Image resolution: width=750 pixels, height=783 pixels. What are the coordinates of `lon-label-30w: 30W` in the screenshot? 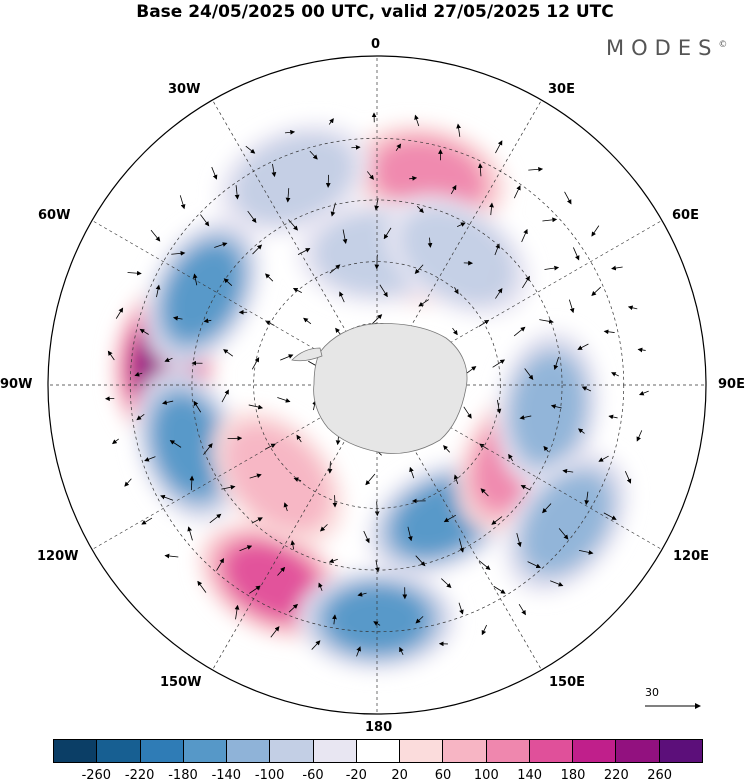 It's located at (184, 89).